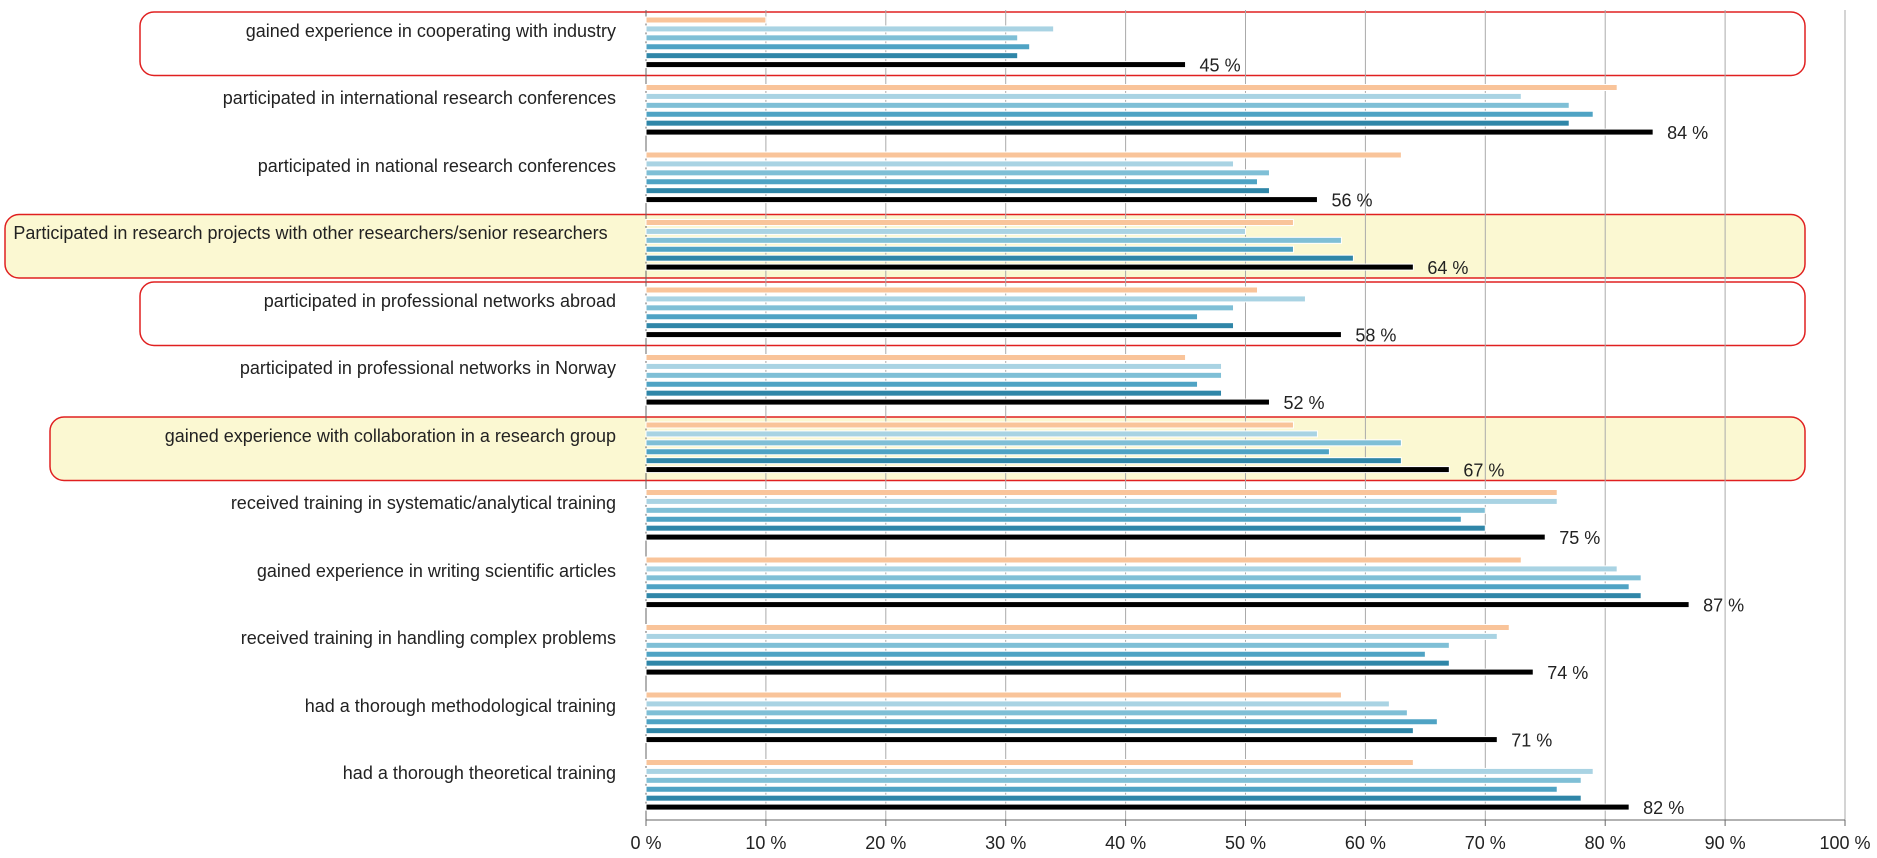 The width and height of the screenshot is (1877, 858). I want to click on data-label: 58 %, so click(1375, 335).